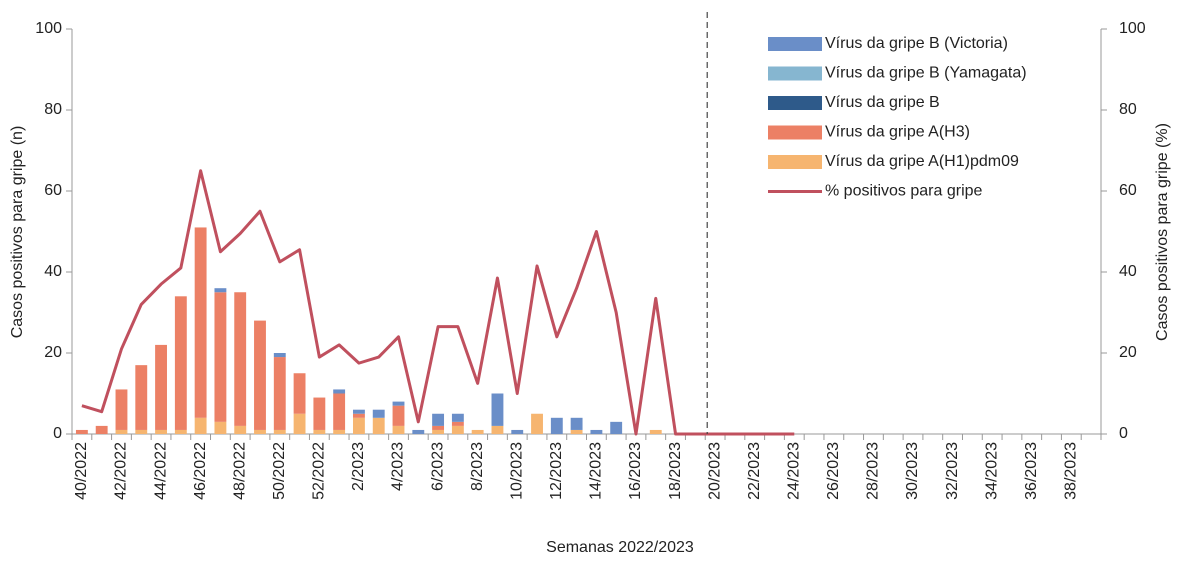  I want to click on x-tick-label: 2/2023, so click(358, 466).